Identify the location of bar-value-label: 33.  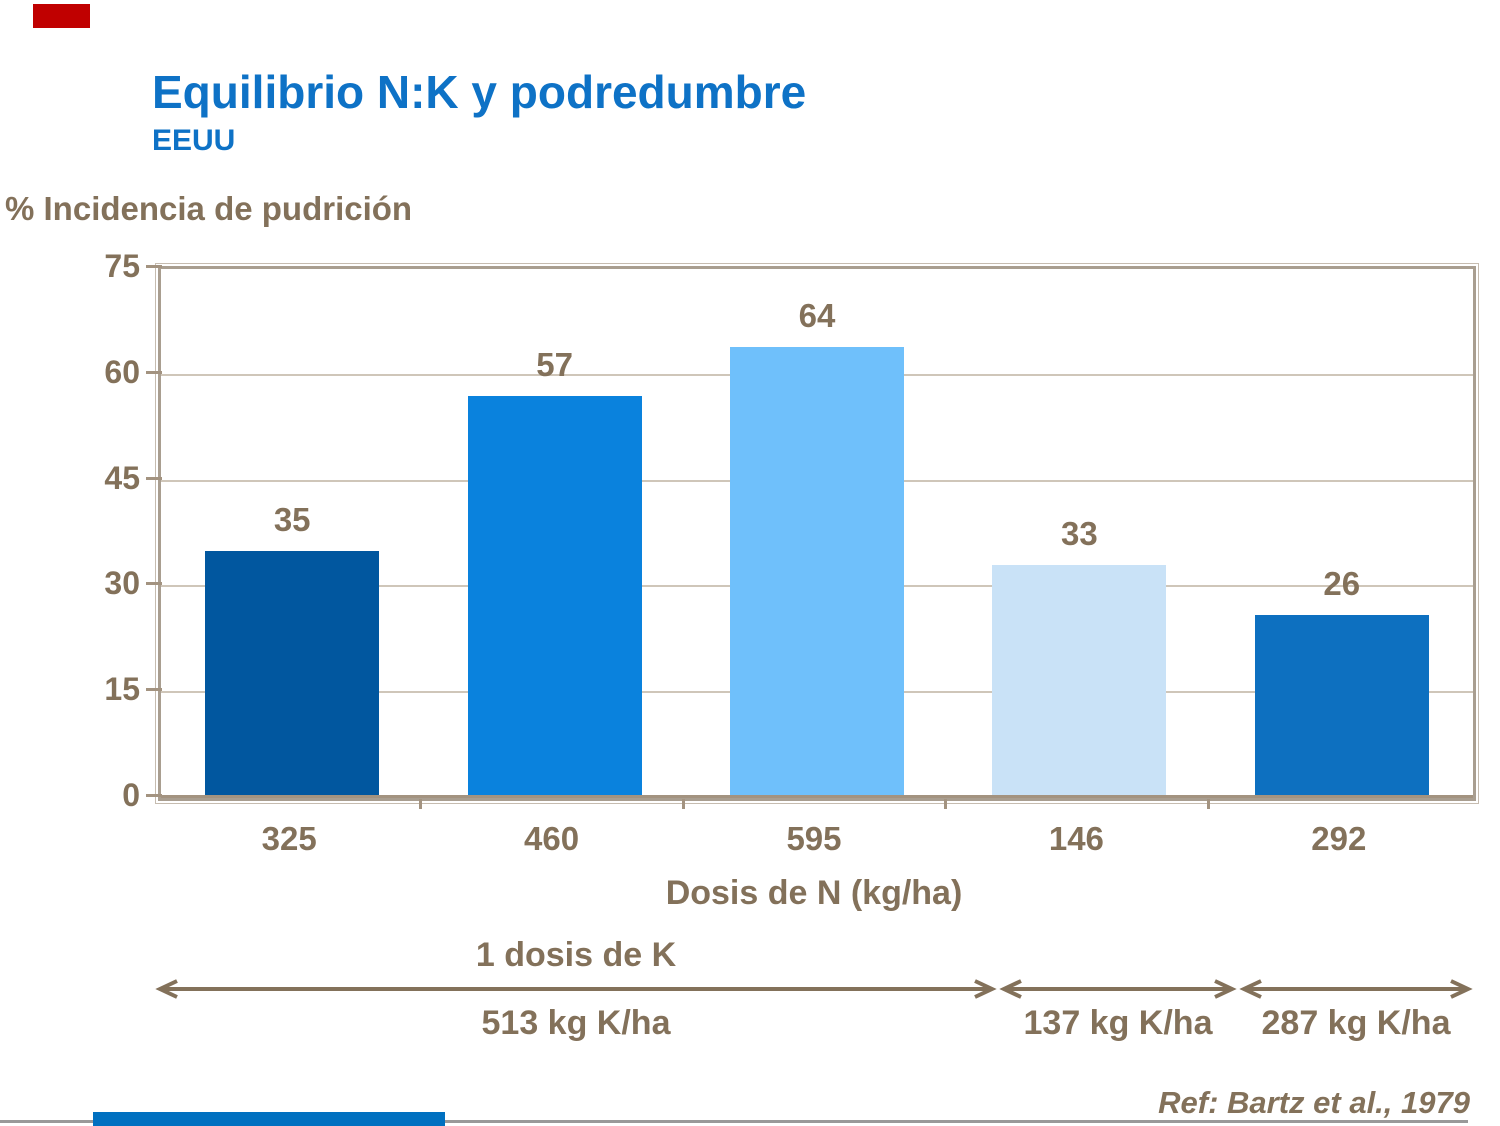
(1079, 534).